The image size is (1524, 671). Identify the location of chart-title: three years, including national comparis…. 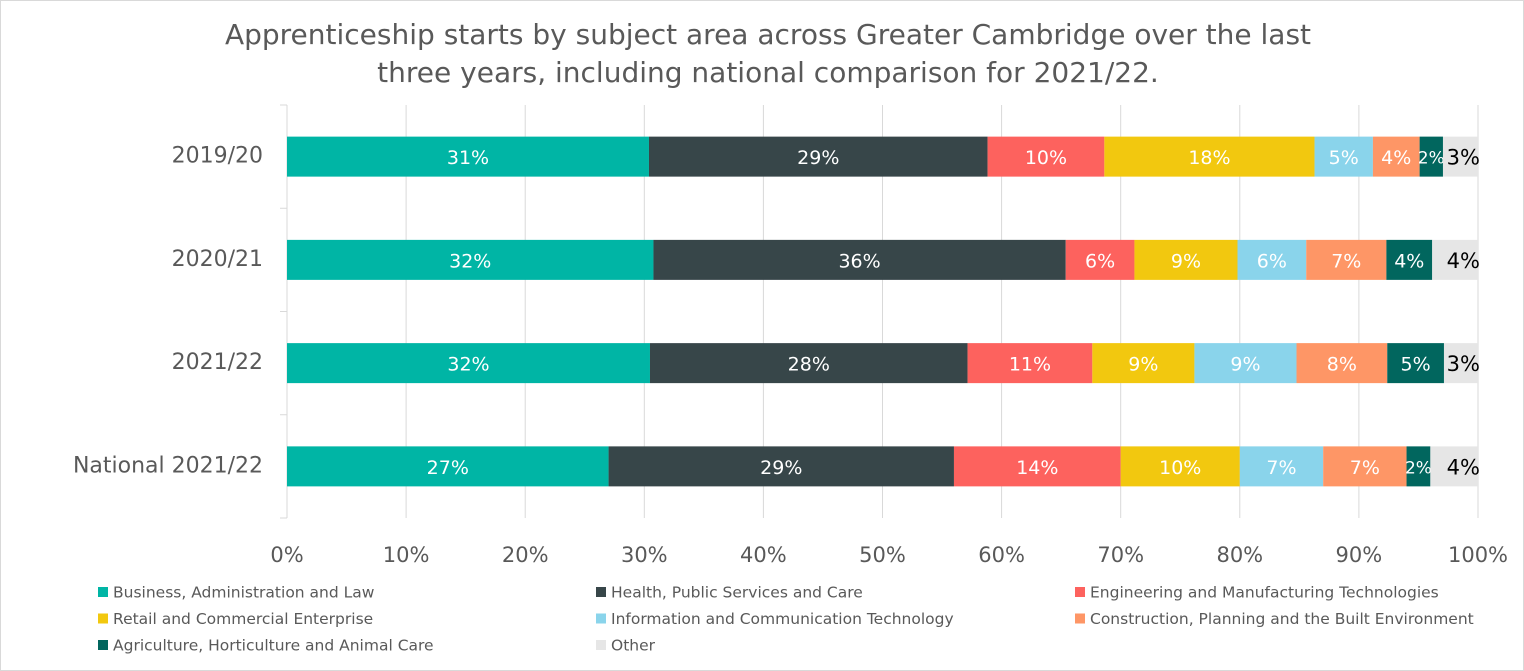
(768, 72).